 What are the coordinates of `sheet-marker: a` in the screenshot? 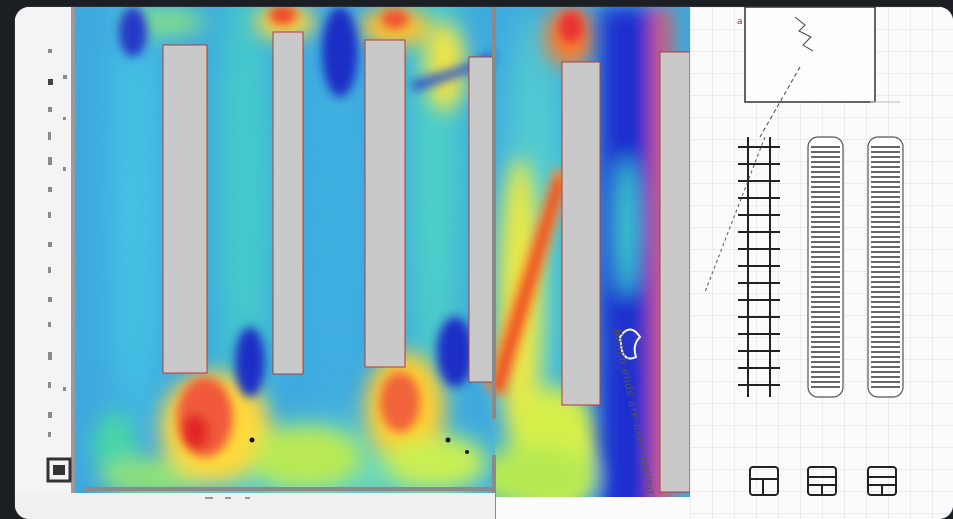 It's located at (740, 22).